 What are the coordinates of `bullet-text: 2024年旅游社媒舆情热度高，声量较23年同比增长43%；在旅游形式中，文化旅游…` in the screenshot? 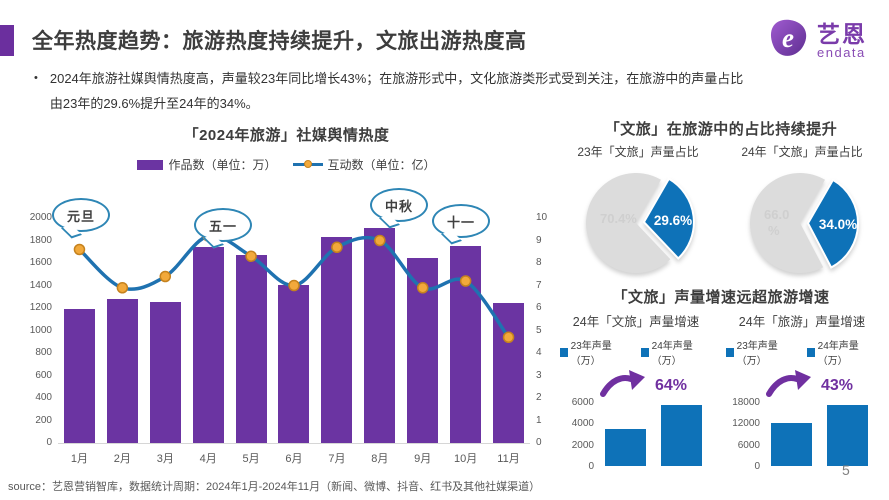 It's located at (396, 91).